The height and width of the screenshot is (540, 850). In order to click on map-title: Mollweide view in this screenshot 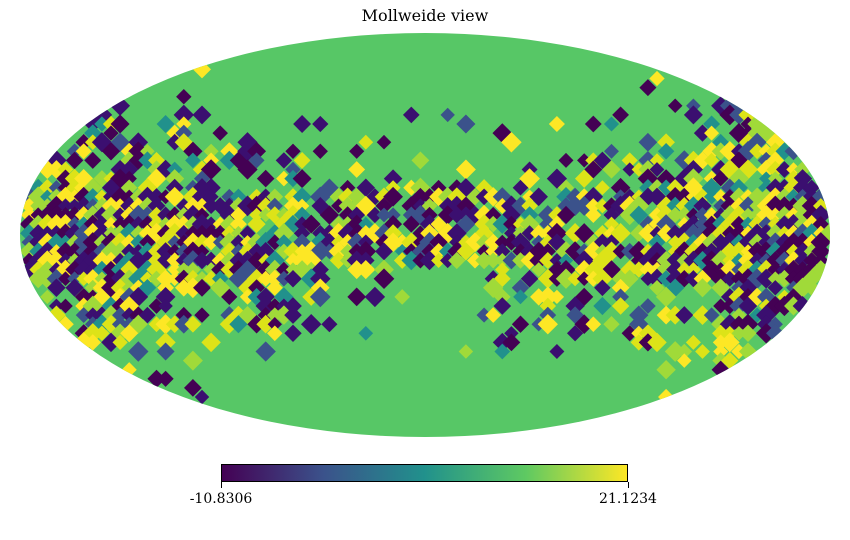, I will do `click(425, 15)`.